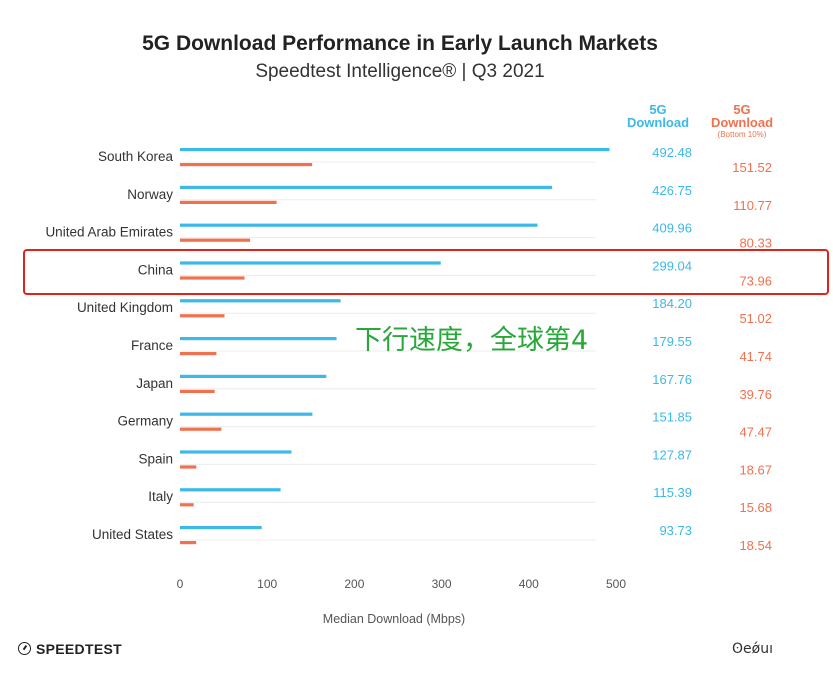  Describe the element at coordinates (529, 584) in the screenshot. I see `x-tick-label: 400` at that location.